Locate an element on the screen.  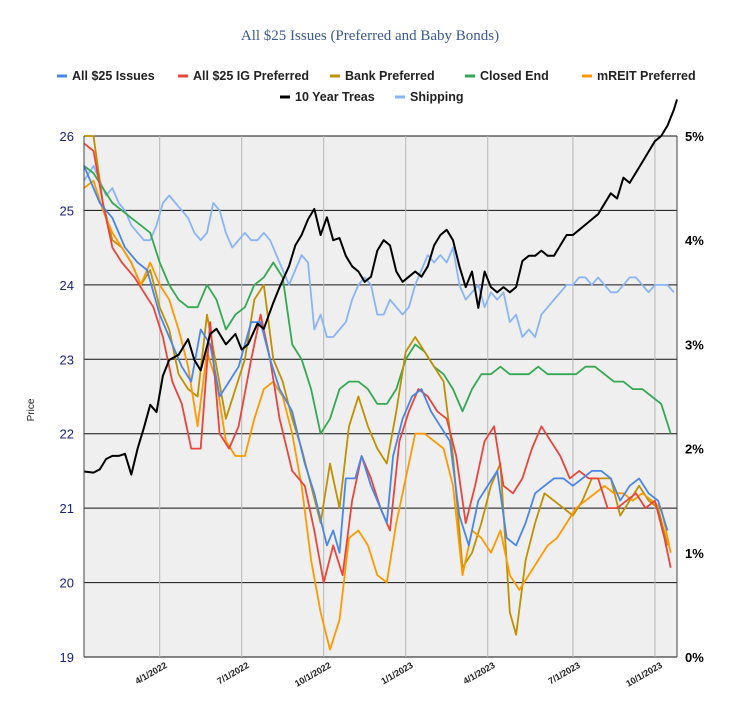
legend-label: 10 Year Treas is located at coordinates (335, 97).